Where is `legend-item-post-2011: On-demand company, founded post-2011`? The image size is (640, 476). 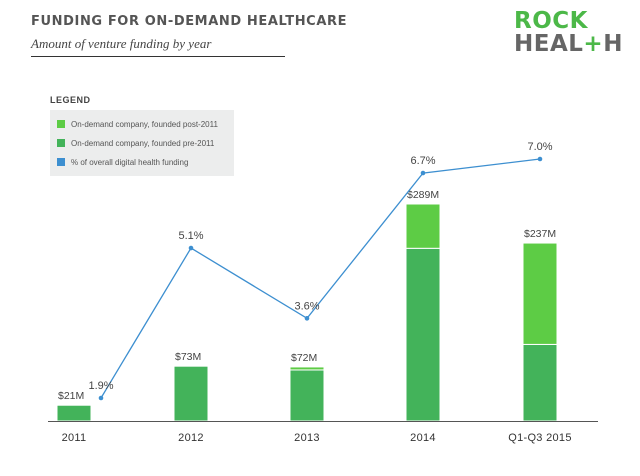 legend-item-post-2011: On-demand company, founded post-2011 is located at coordinates (137, 124).